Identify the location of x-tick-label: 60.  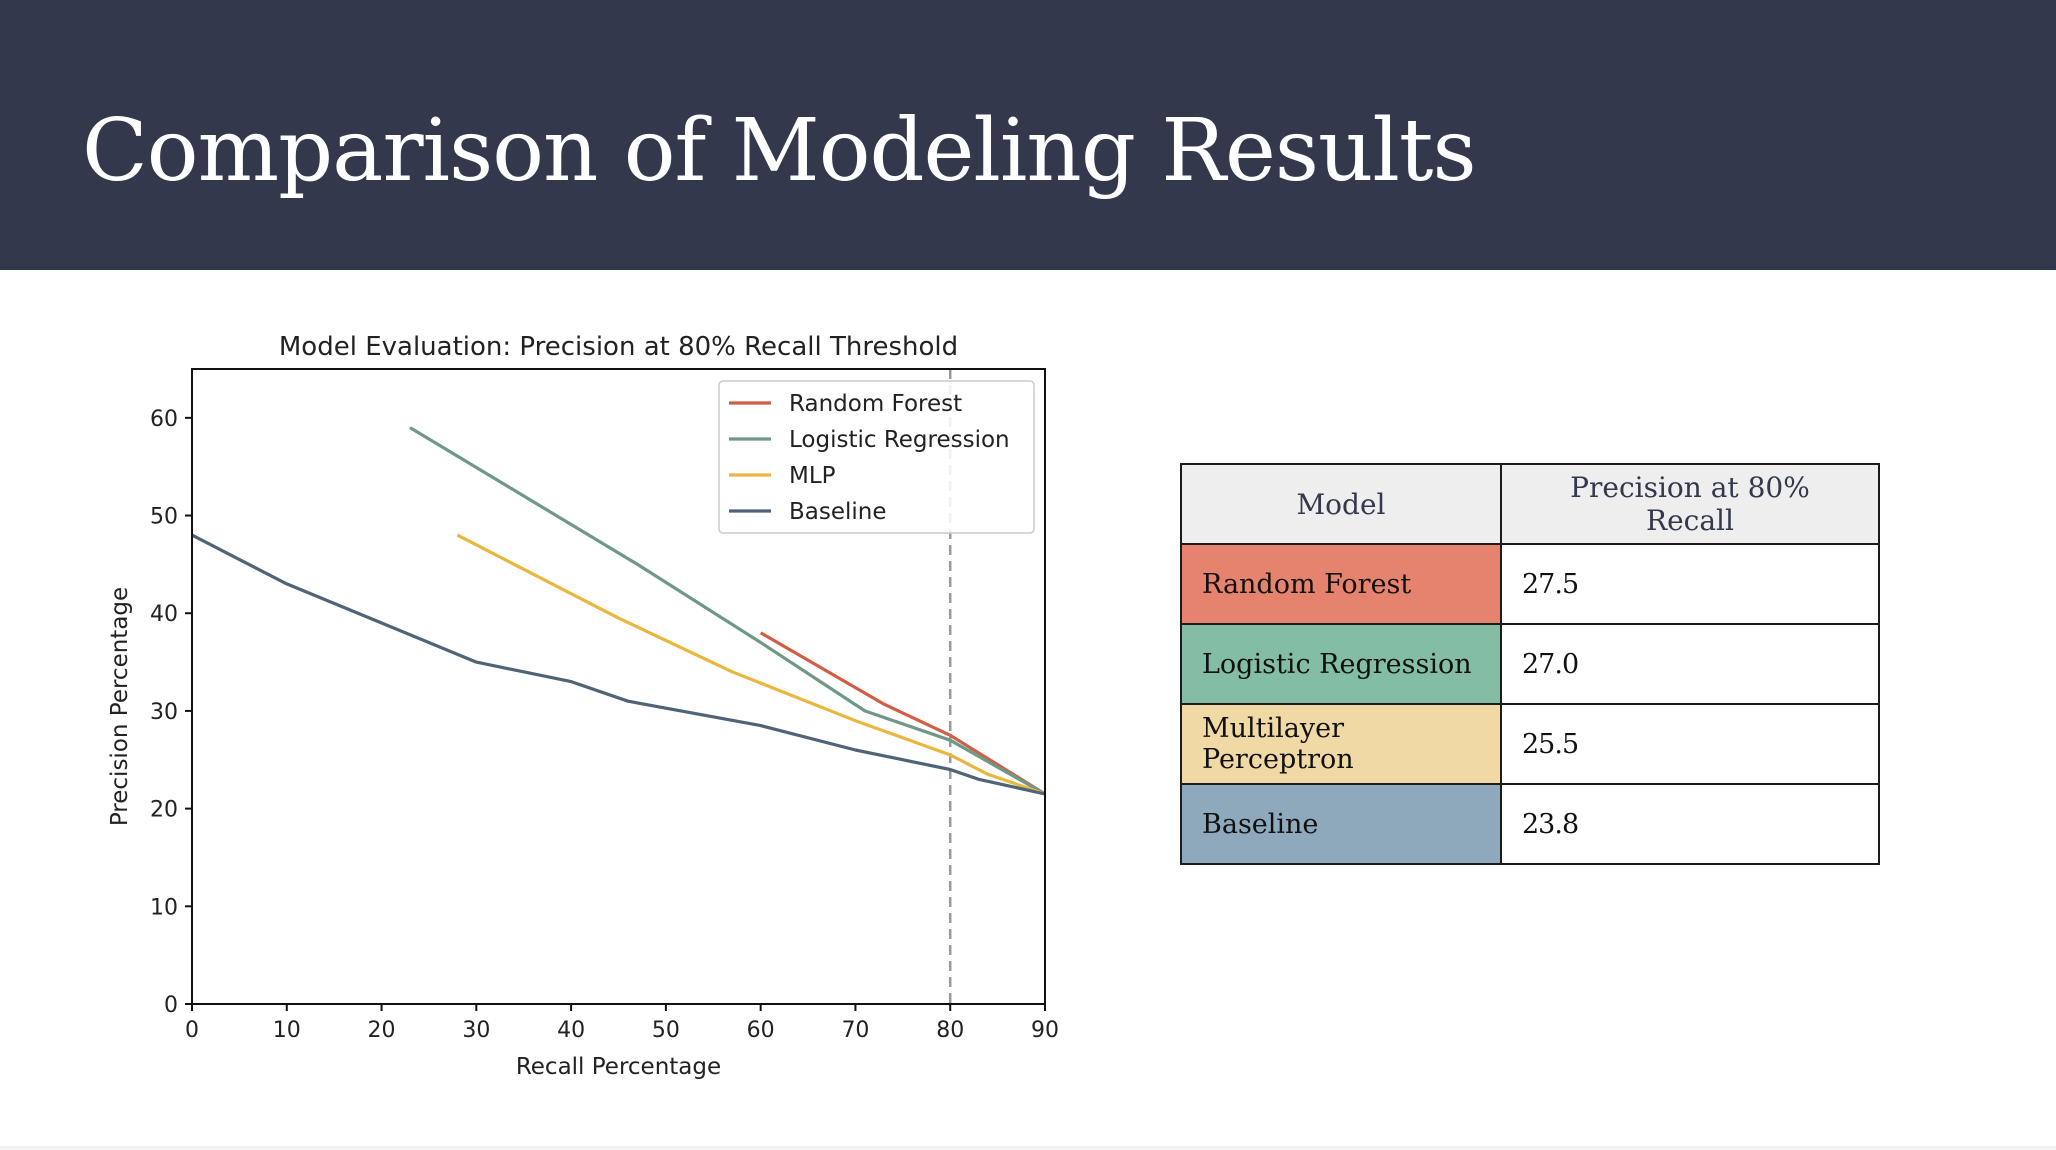
(761, 1030).